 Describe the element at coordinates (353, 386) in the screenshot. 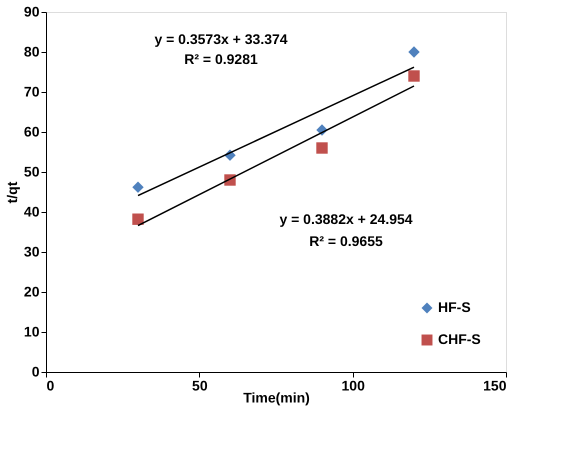

I see `x-tick-label: 100` at that location.